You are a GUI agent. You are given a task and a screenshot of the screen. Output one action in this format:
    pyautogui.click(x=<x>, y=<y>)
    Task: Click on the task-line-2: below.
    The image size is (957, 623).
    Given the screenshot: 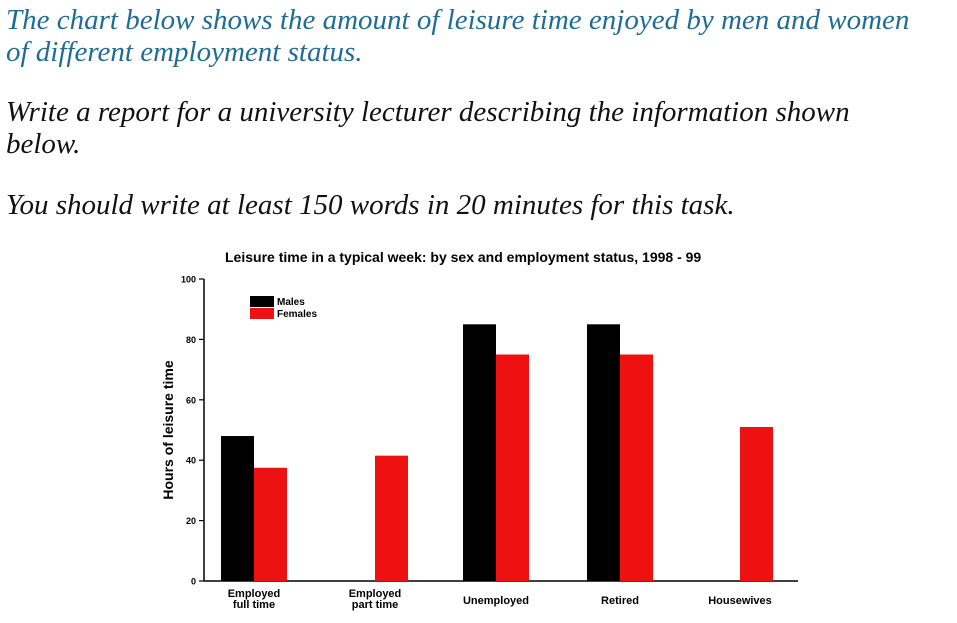 What is the action you would take?
    pyautogui.click(x=43, y=144)
    